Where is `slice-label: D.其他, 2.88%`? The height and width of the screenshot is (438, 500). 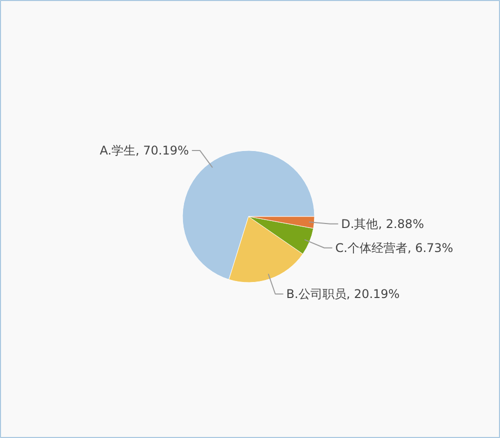
slice-label: D.其他, 2.88% is located at coordinates (382, 223).